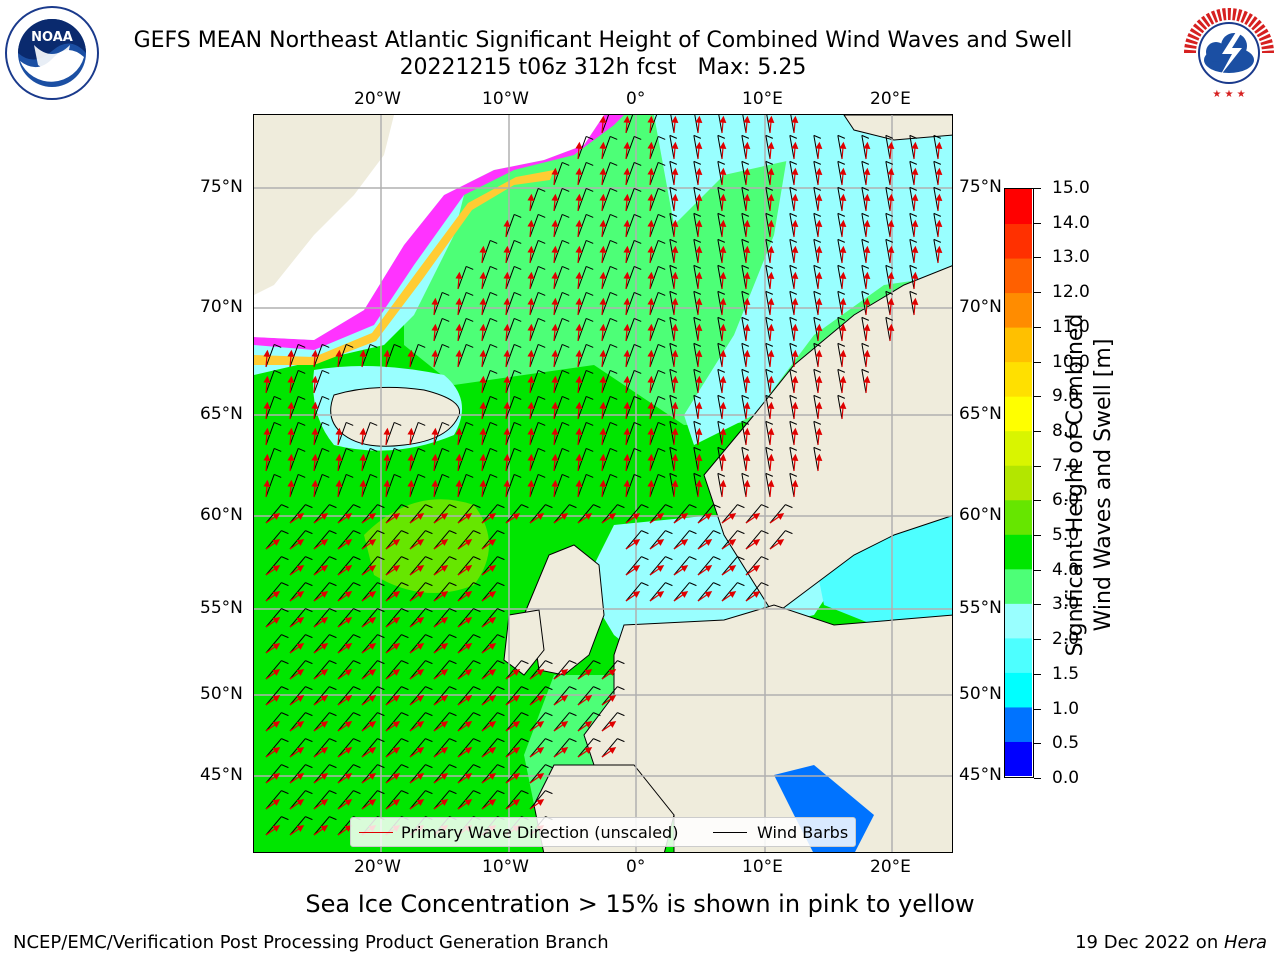 The image size is (1280, 960). Describe the element at coordinates (221, 187) in the screenshot. I see `lat-tick-left-75n: 75°N` at that location.